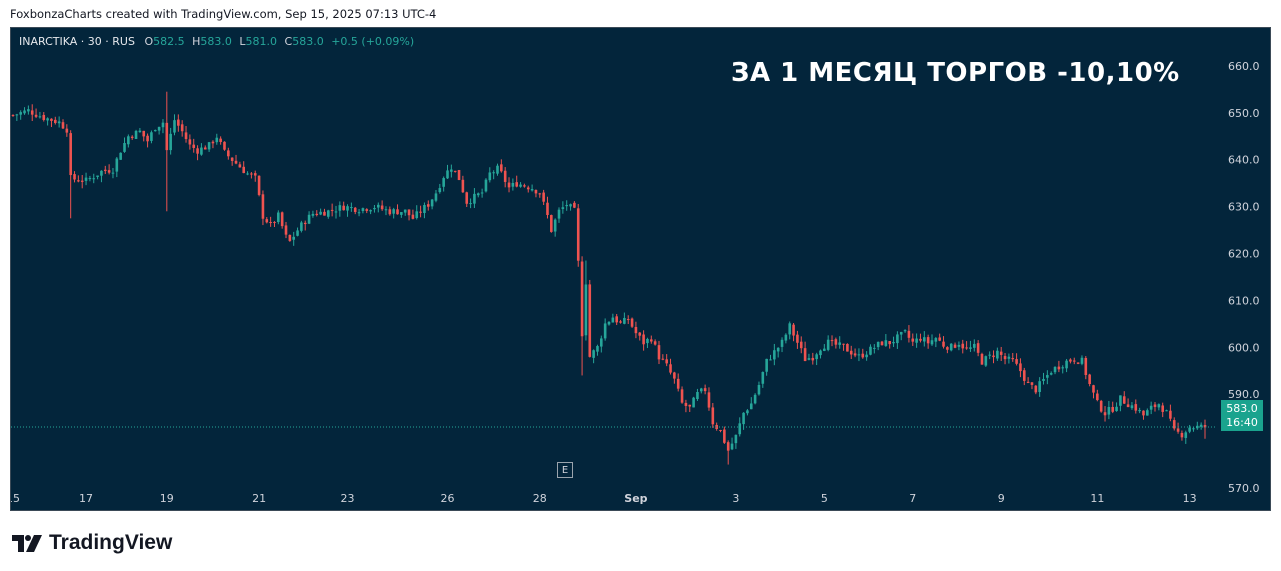 Image resolution: width=1281 pixels, height=571 pixels. I want to click on x-tick-label: 26, so click(448, 498).